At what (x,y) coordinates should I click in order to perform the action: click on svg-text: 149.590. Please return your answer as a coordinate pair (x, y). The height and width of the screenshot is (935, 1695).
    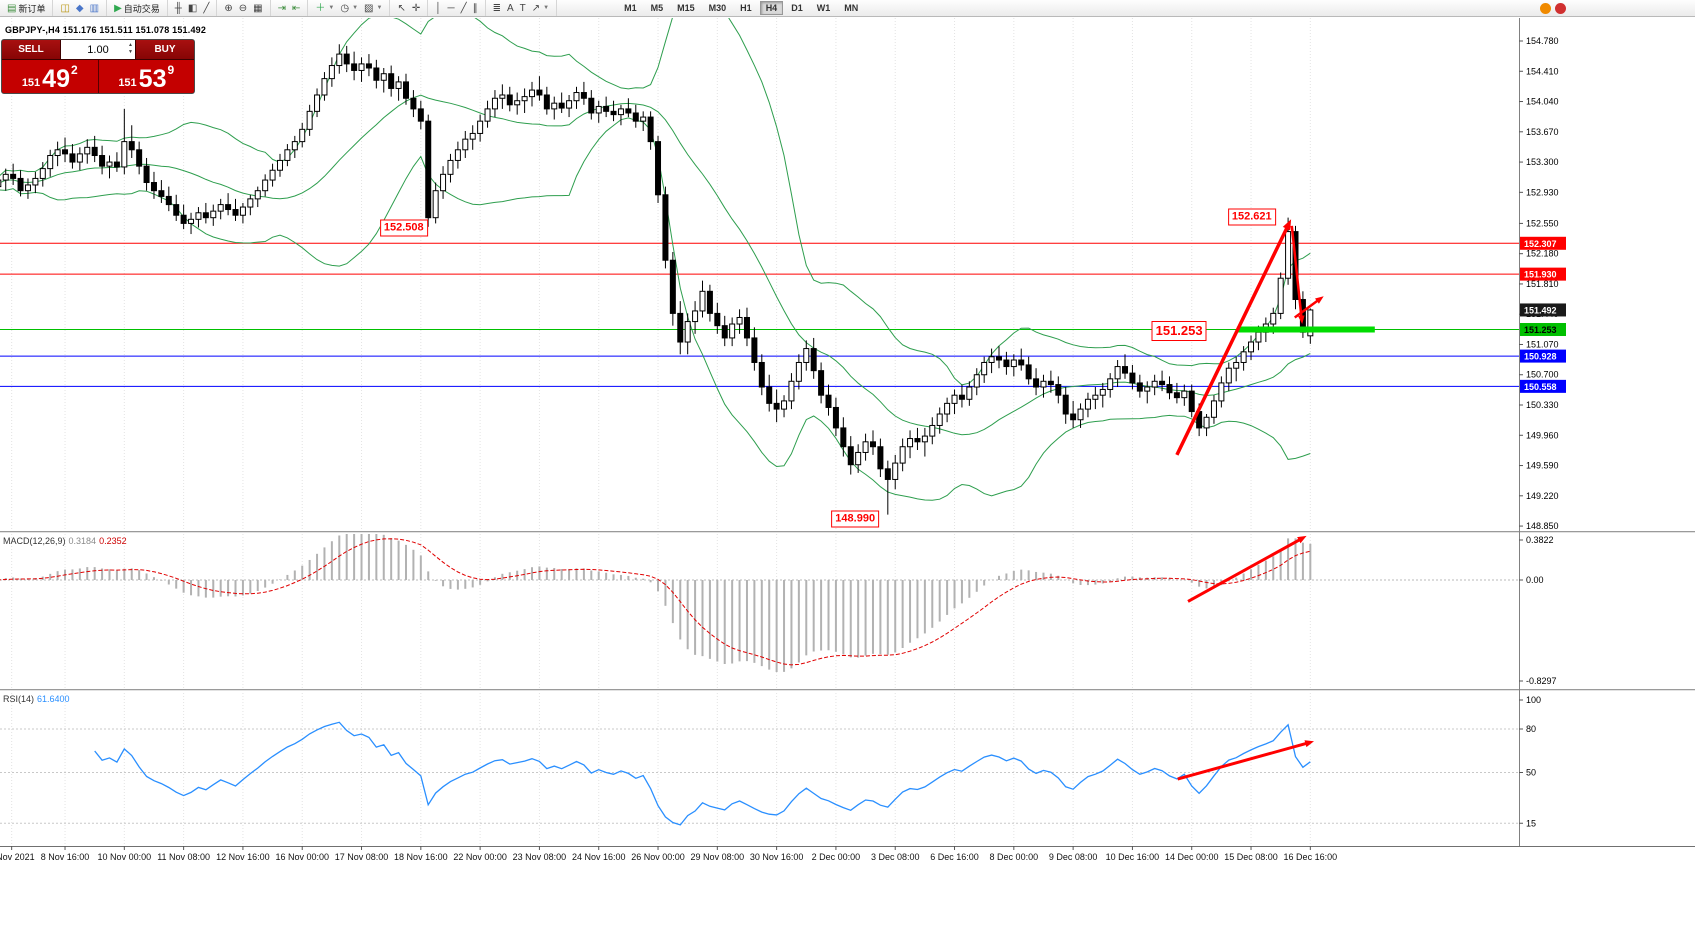
    Looking at the image, I should click on (1542, 466).